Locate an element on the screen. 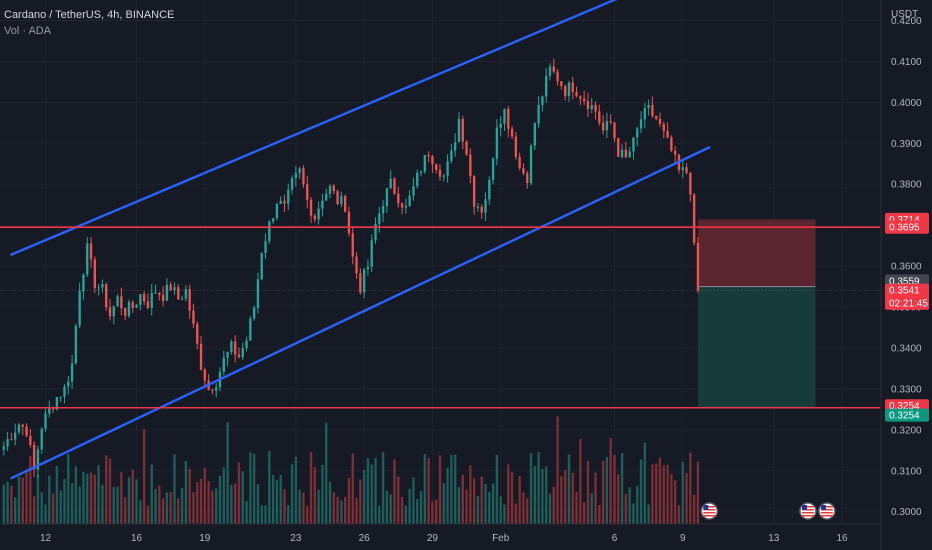  price-tick-label: 0.3800 is located at coordinates (906, 185).